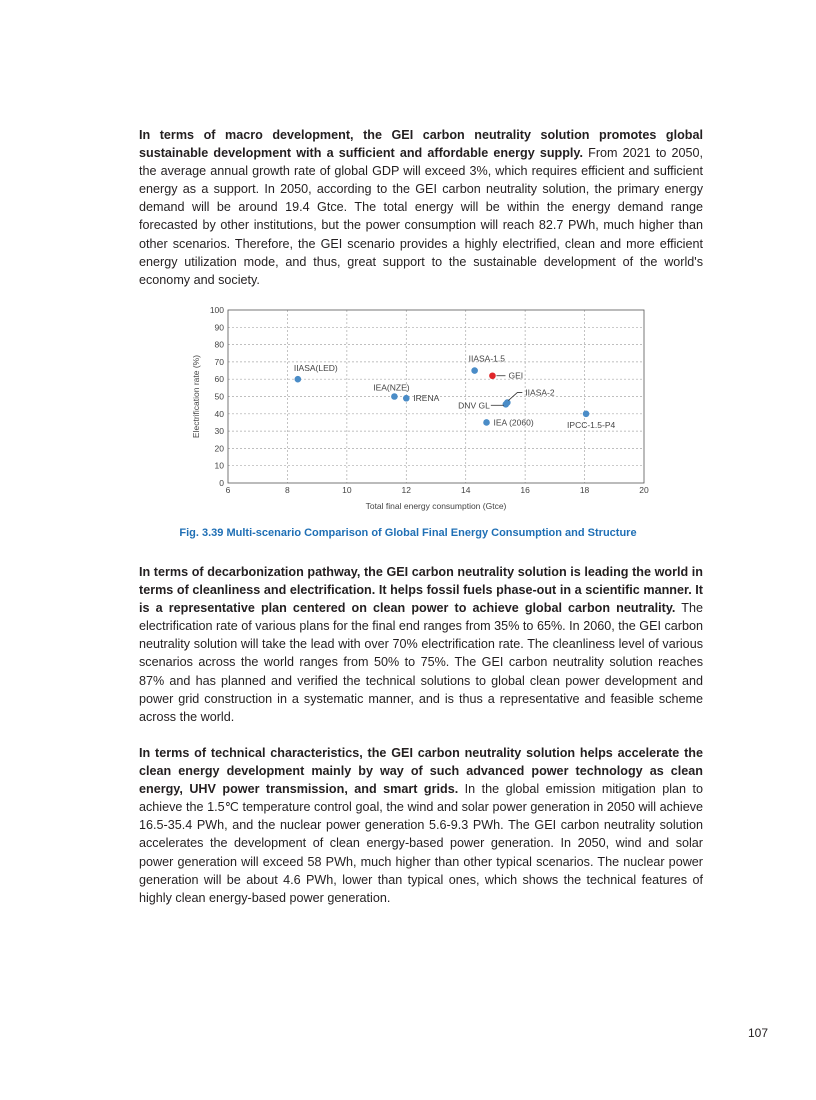 Image resolution: width=816 pixels, height=1100 pixels. I want to click on x-tick-label: 8, so click(287, 490).